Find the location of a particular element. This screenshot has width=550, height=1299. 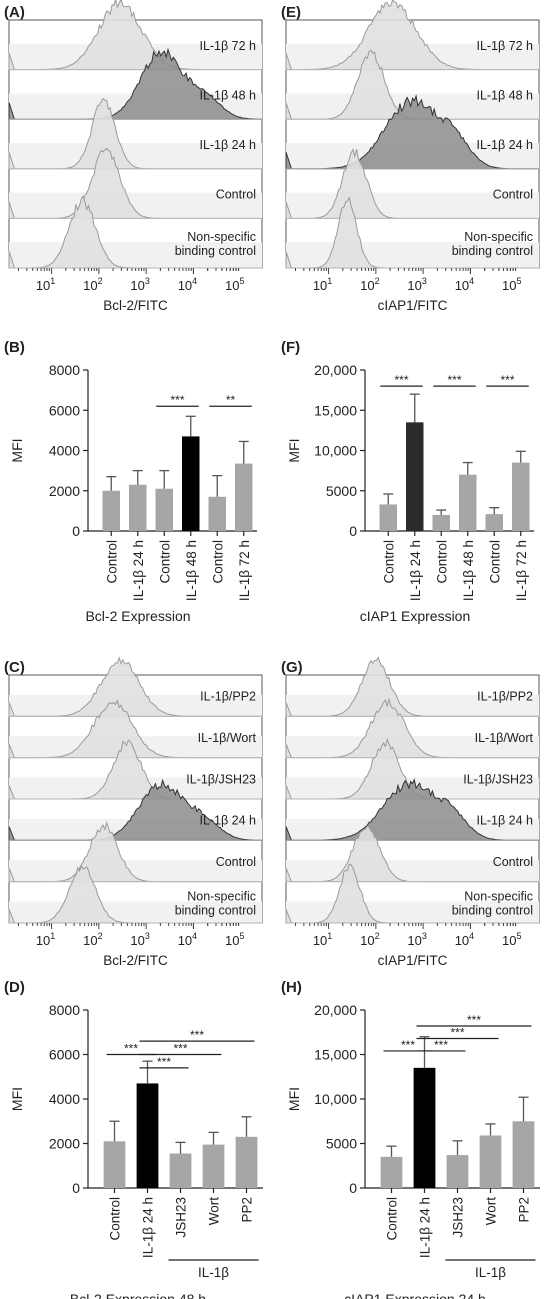

histogram-track: Control is located at coordinates (135, 183).